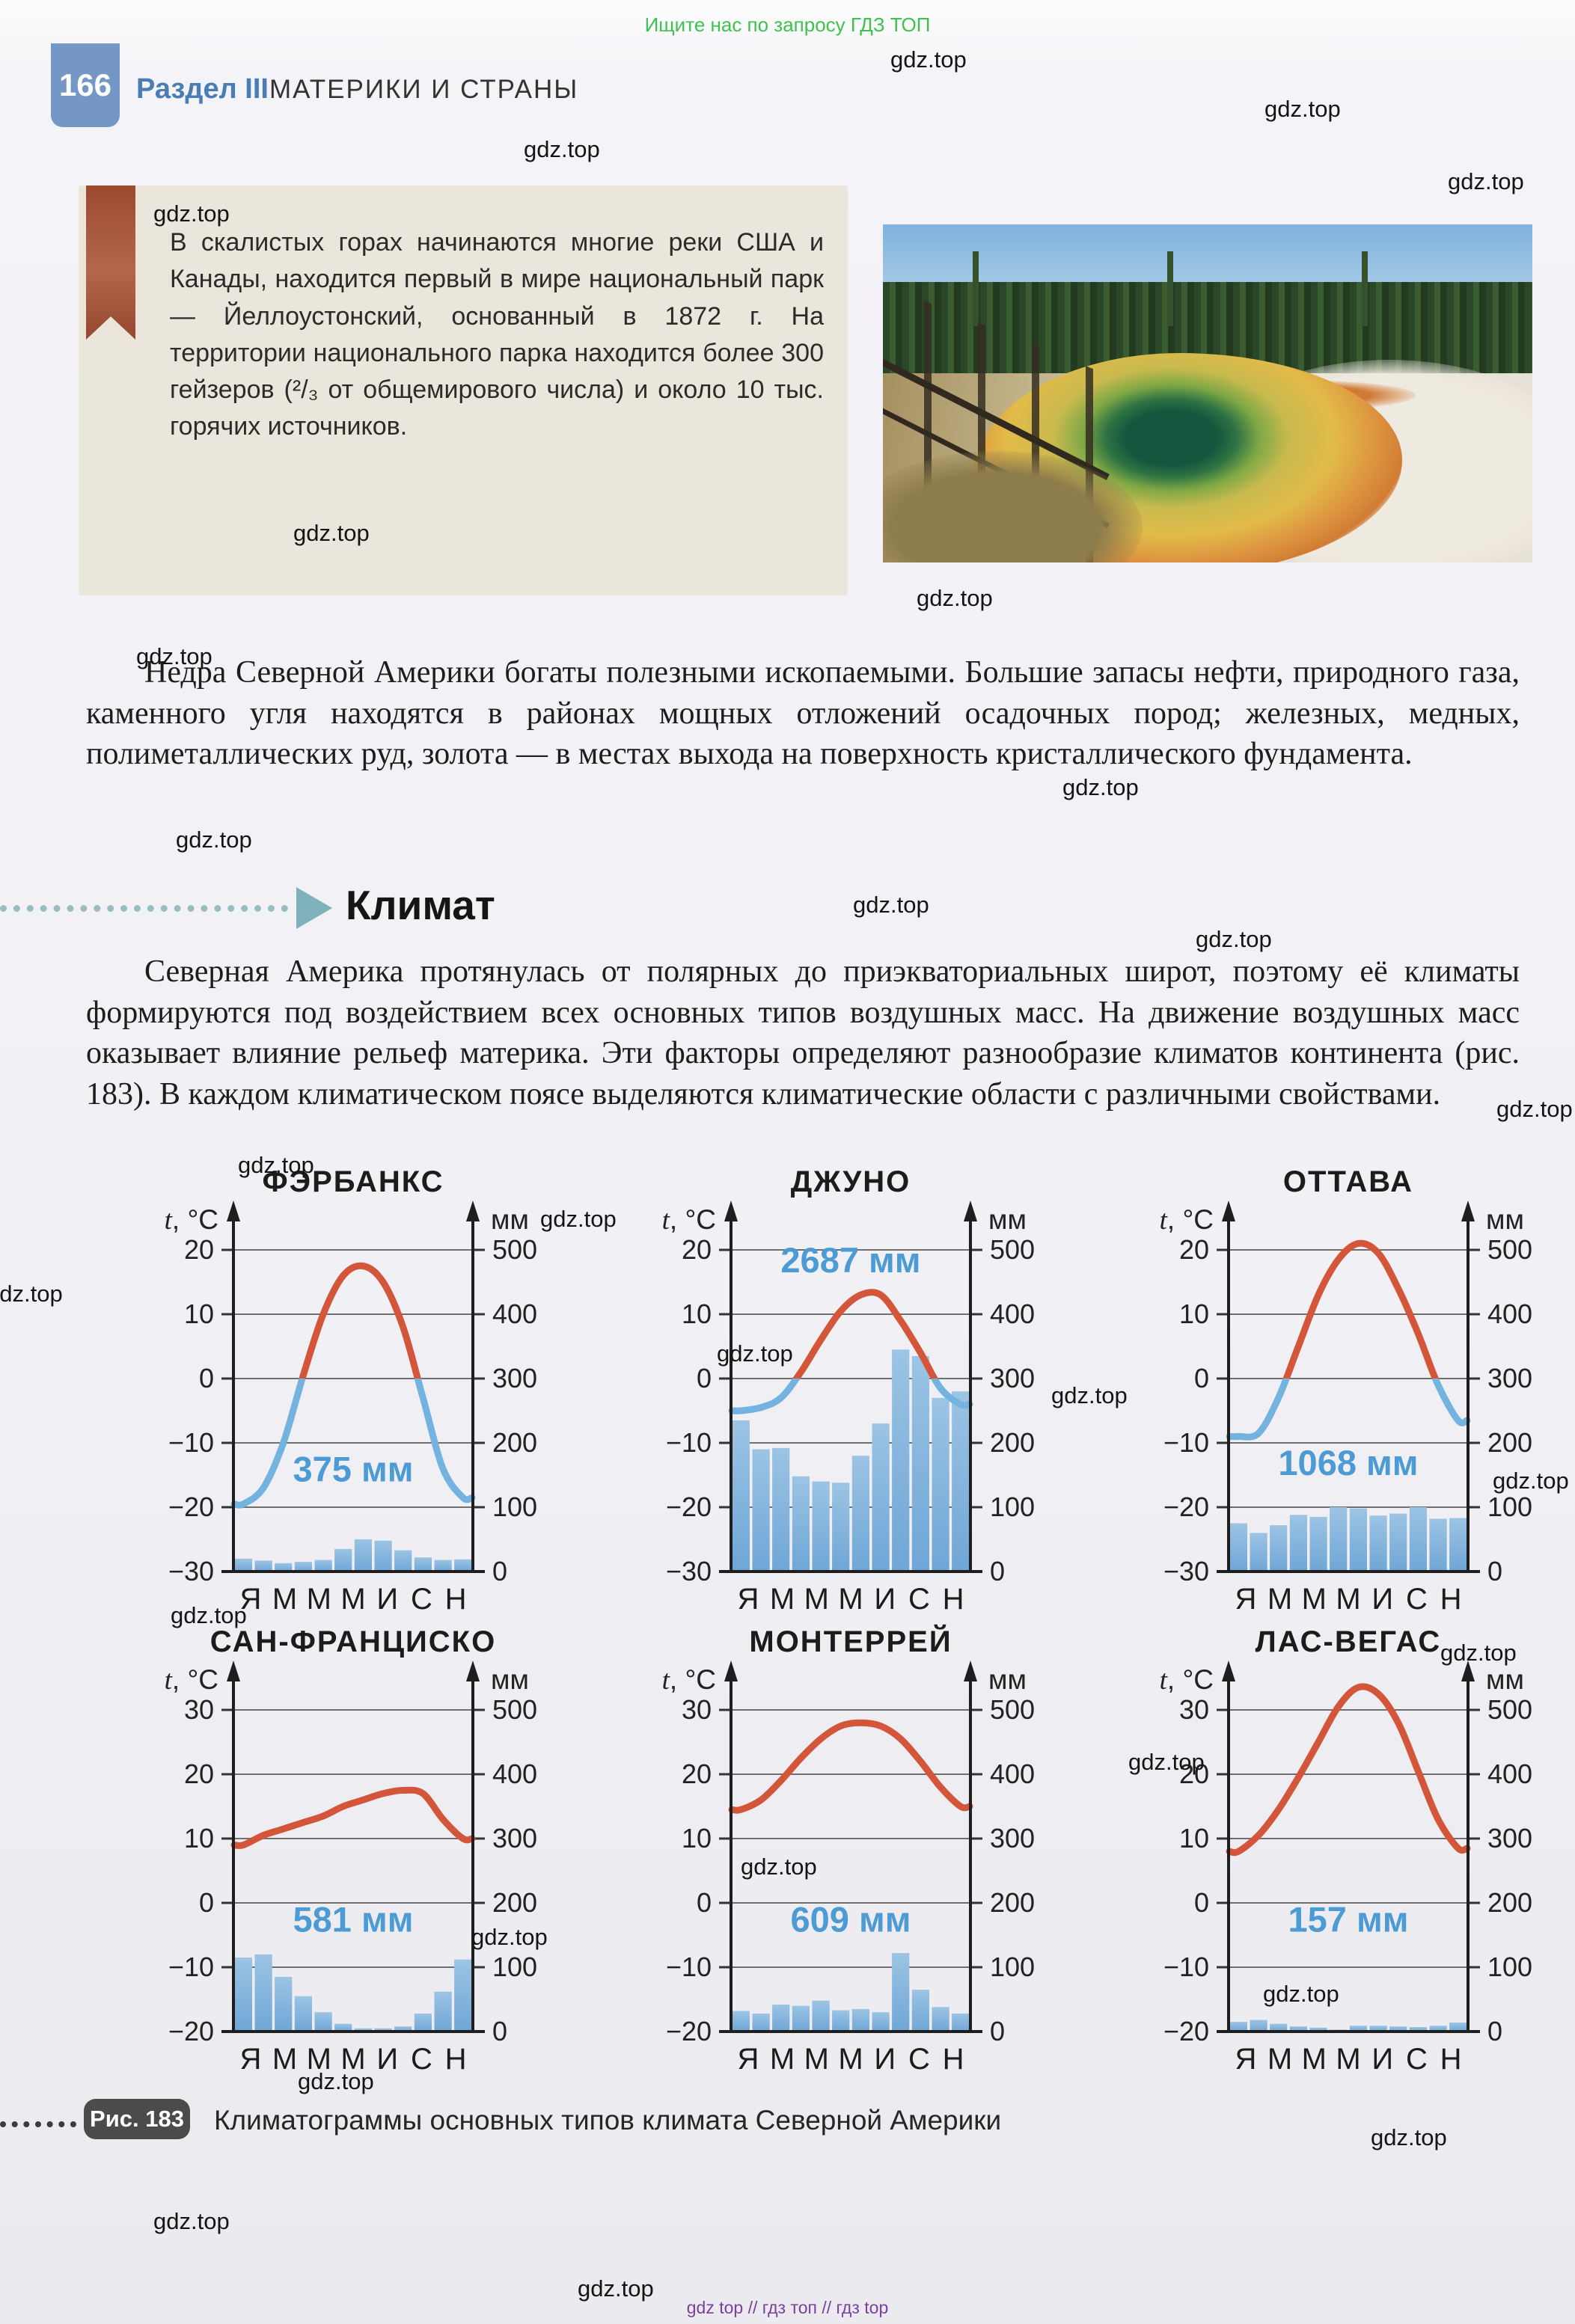 Image resolution: width=1575 pixels, height=2324 pixels. I want to click on right-axis-tick: 300, so click(514, 1378).